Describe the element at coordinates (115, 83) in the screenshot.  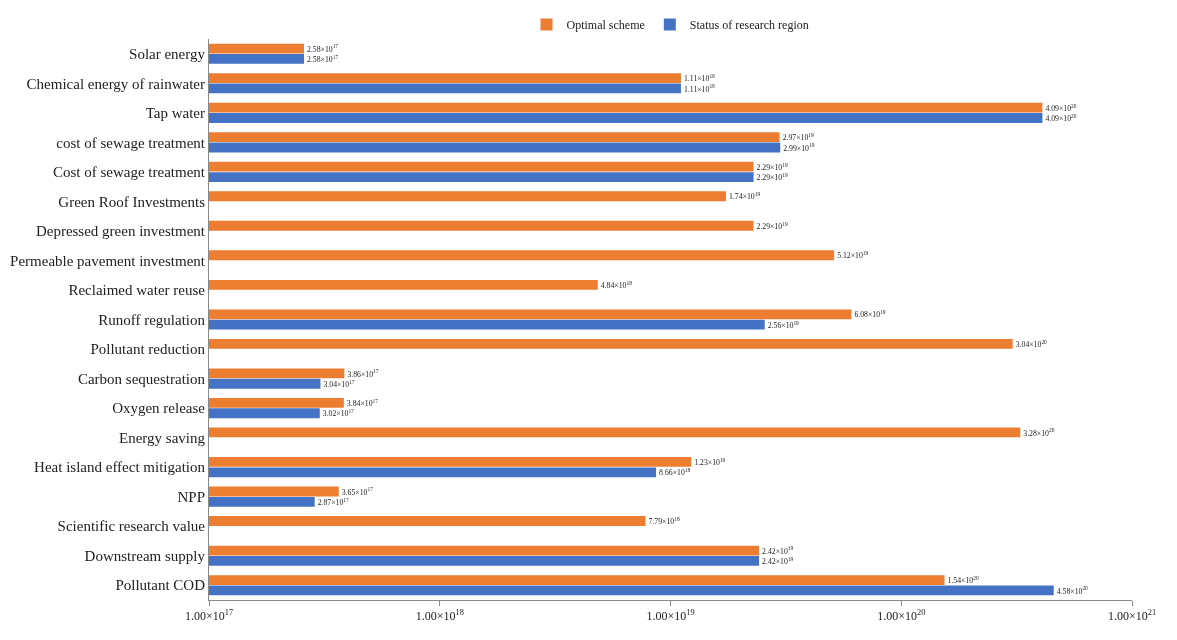
I see `y-tick-label: Chemical energy of rainwater` at that location.